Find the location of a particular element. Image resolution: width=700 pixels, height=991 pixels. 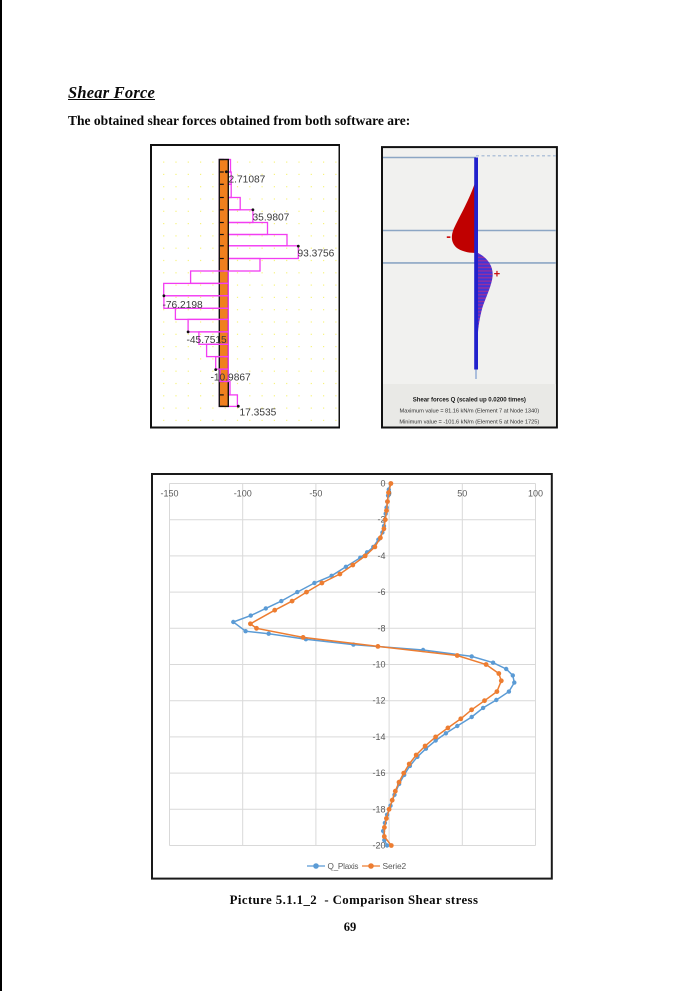

svg-text: -18 is located at coordinates (378, 809).